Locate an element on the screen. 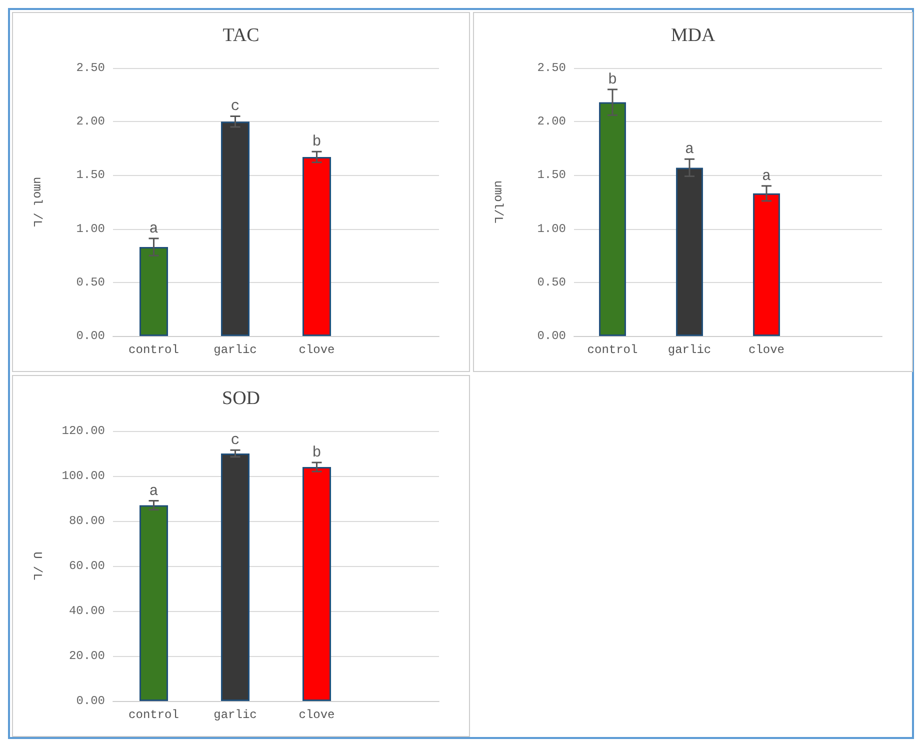  chart-title: SOD is located at coordinates (241, 398).